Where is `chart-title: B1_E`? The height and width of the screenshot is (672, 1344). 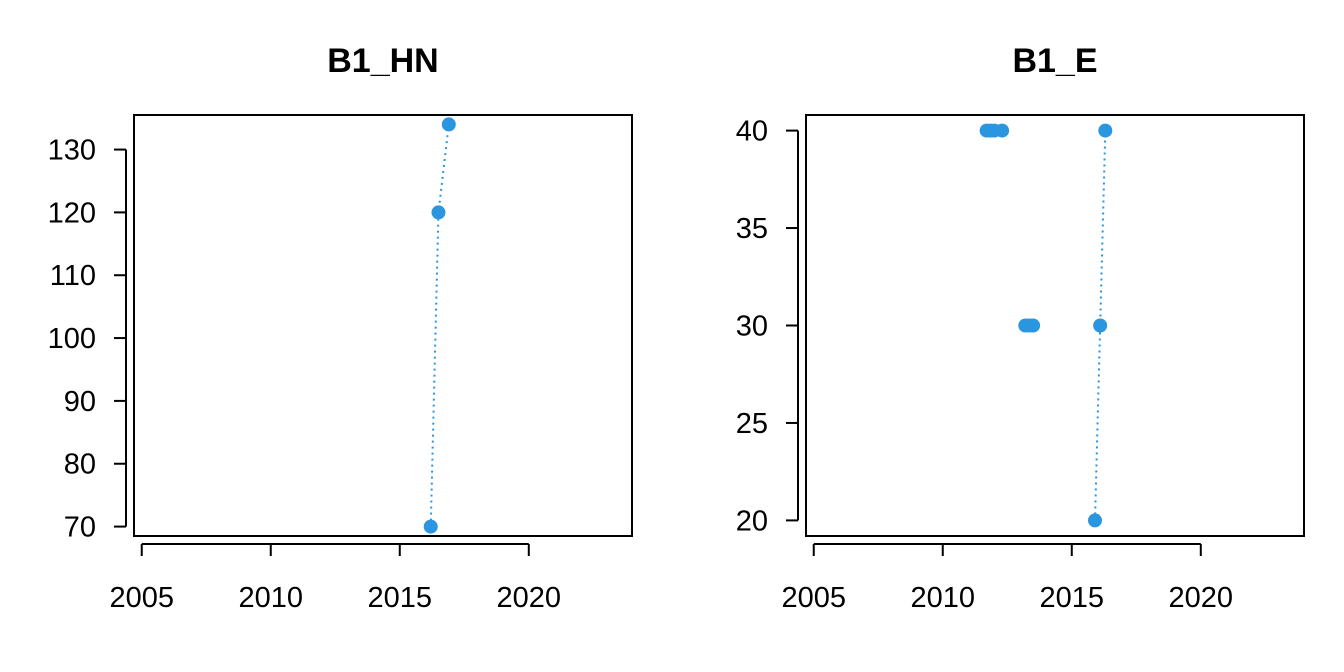 chart-title: B1_E is located at coordinates (1054, 61).